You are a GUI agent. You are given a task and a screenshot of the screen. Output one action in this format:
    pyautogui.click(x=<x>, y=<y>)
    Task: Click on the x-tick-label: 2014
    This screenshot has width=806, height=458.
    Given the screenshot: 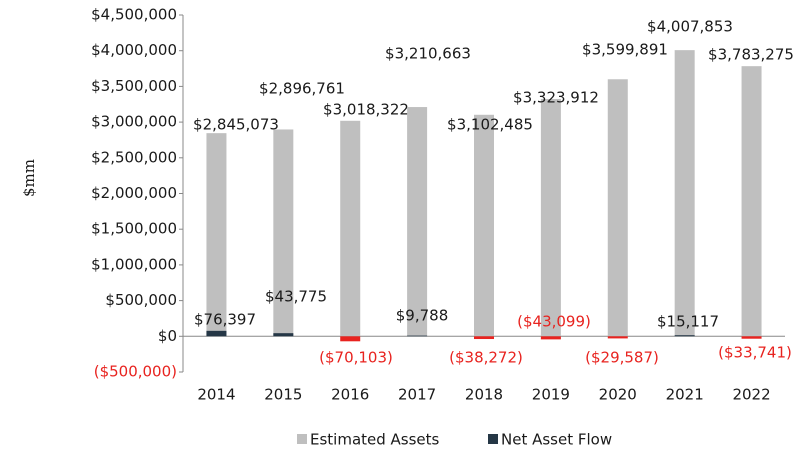 What is the action you would take?
    pyautogui.click(x=216, y=395)
    